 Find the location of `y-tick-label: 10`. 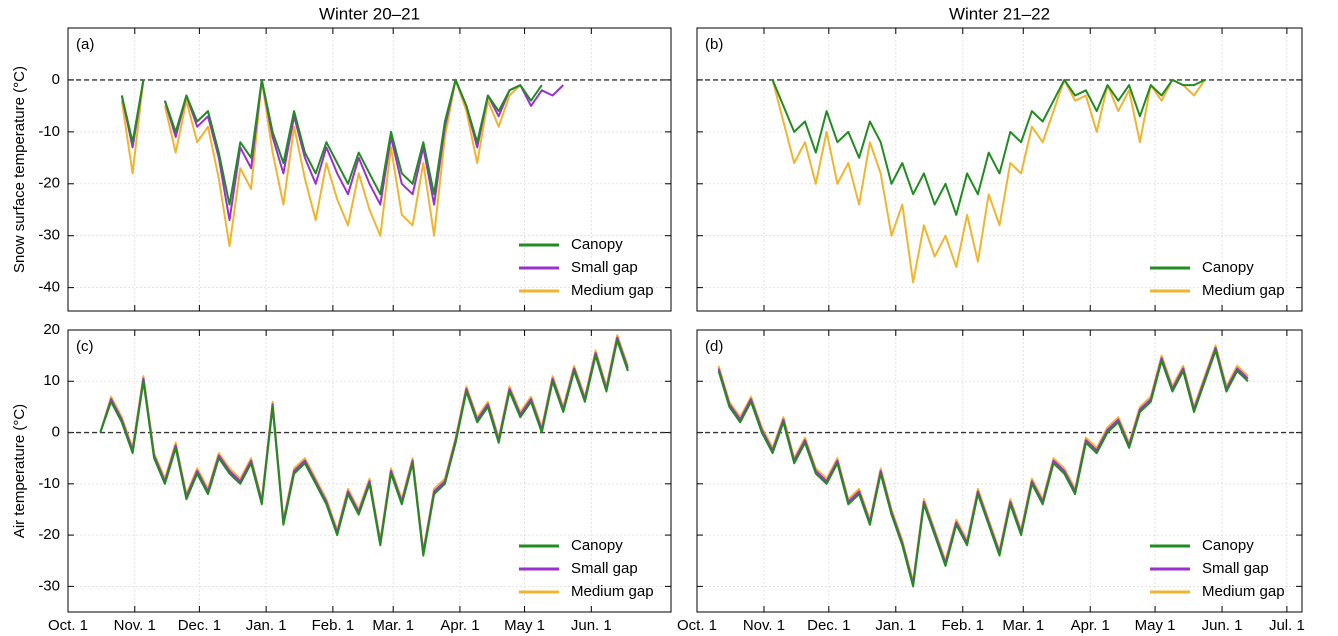

y-tick-label: 10 is located at coordinates (51, 380).